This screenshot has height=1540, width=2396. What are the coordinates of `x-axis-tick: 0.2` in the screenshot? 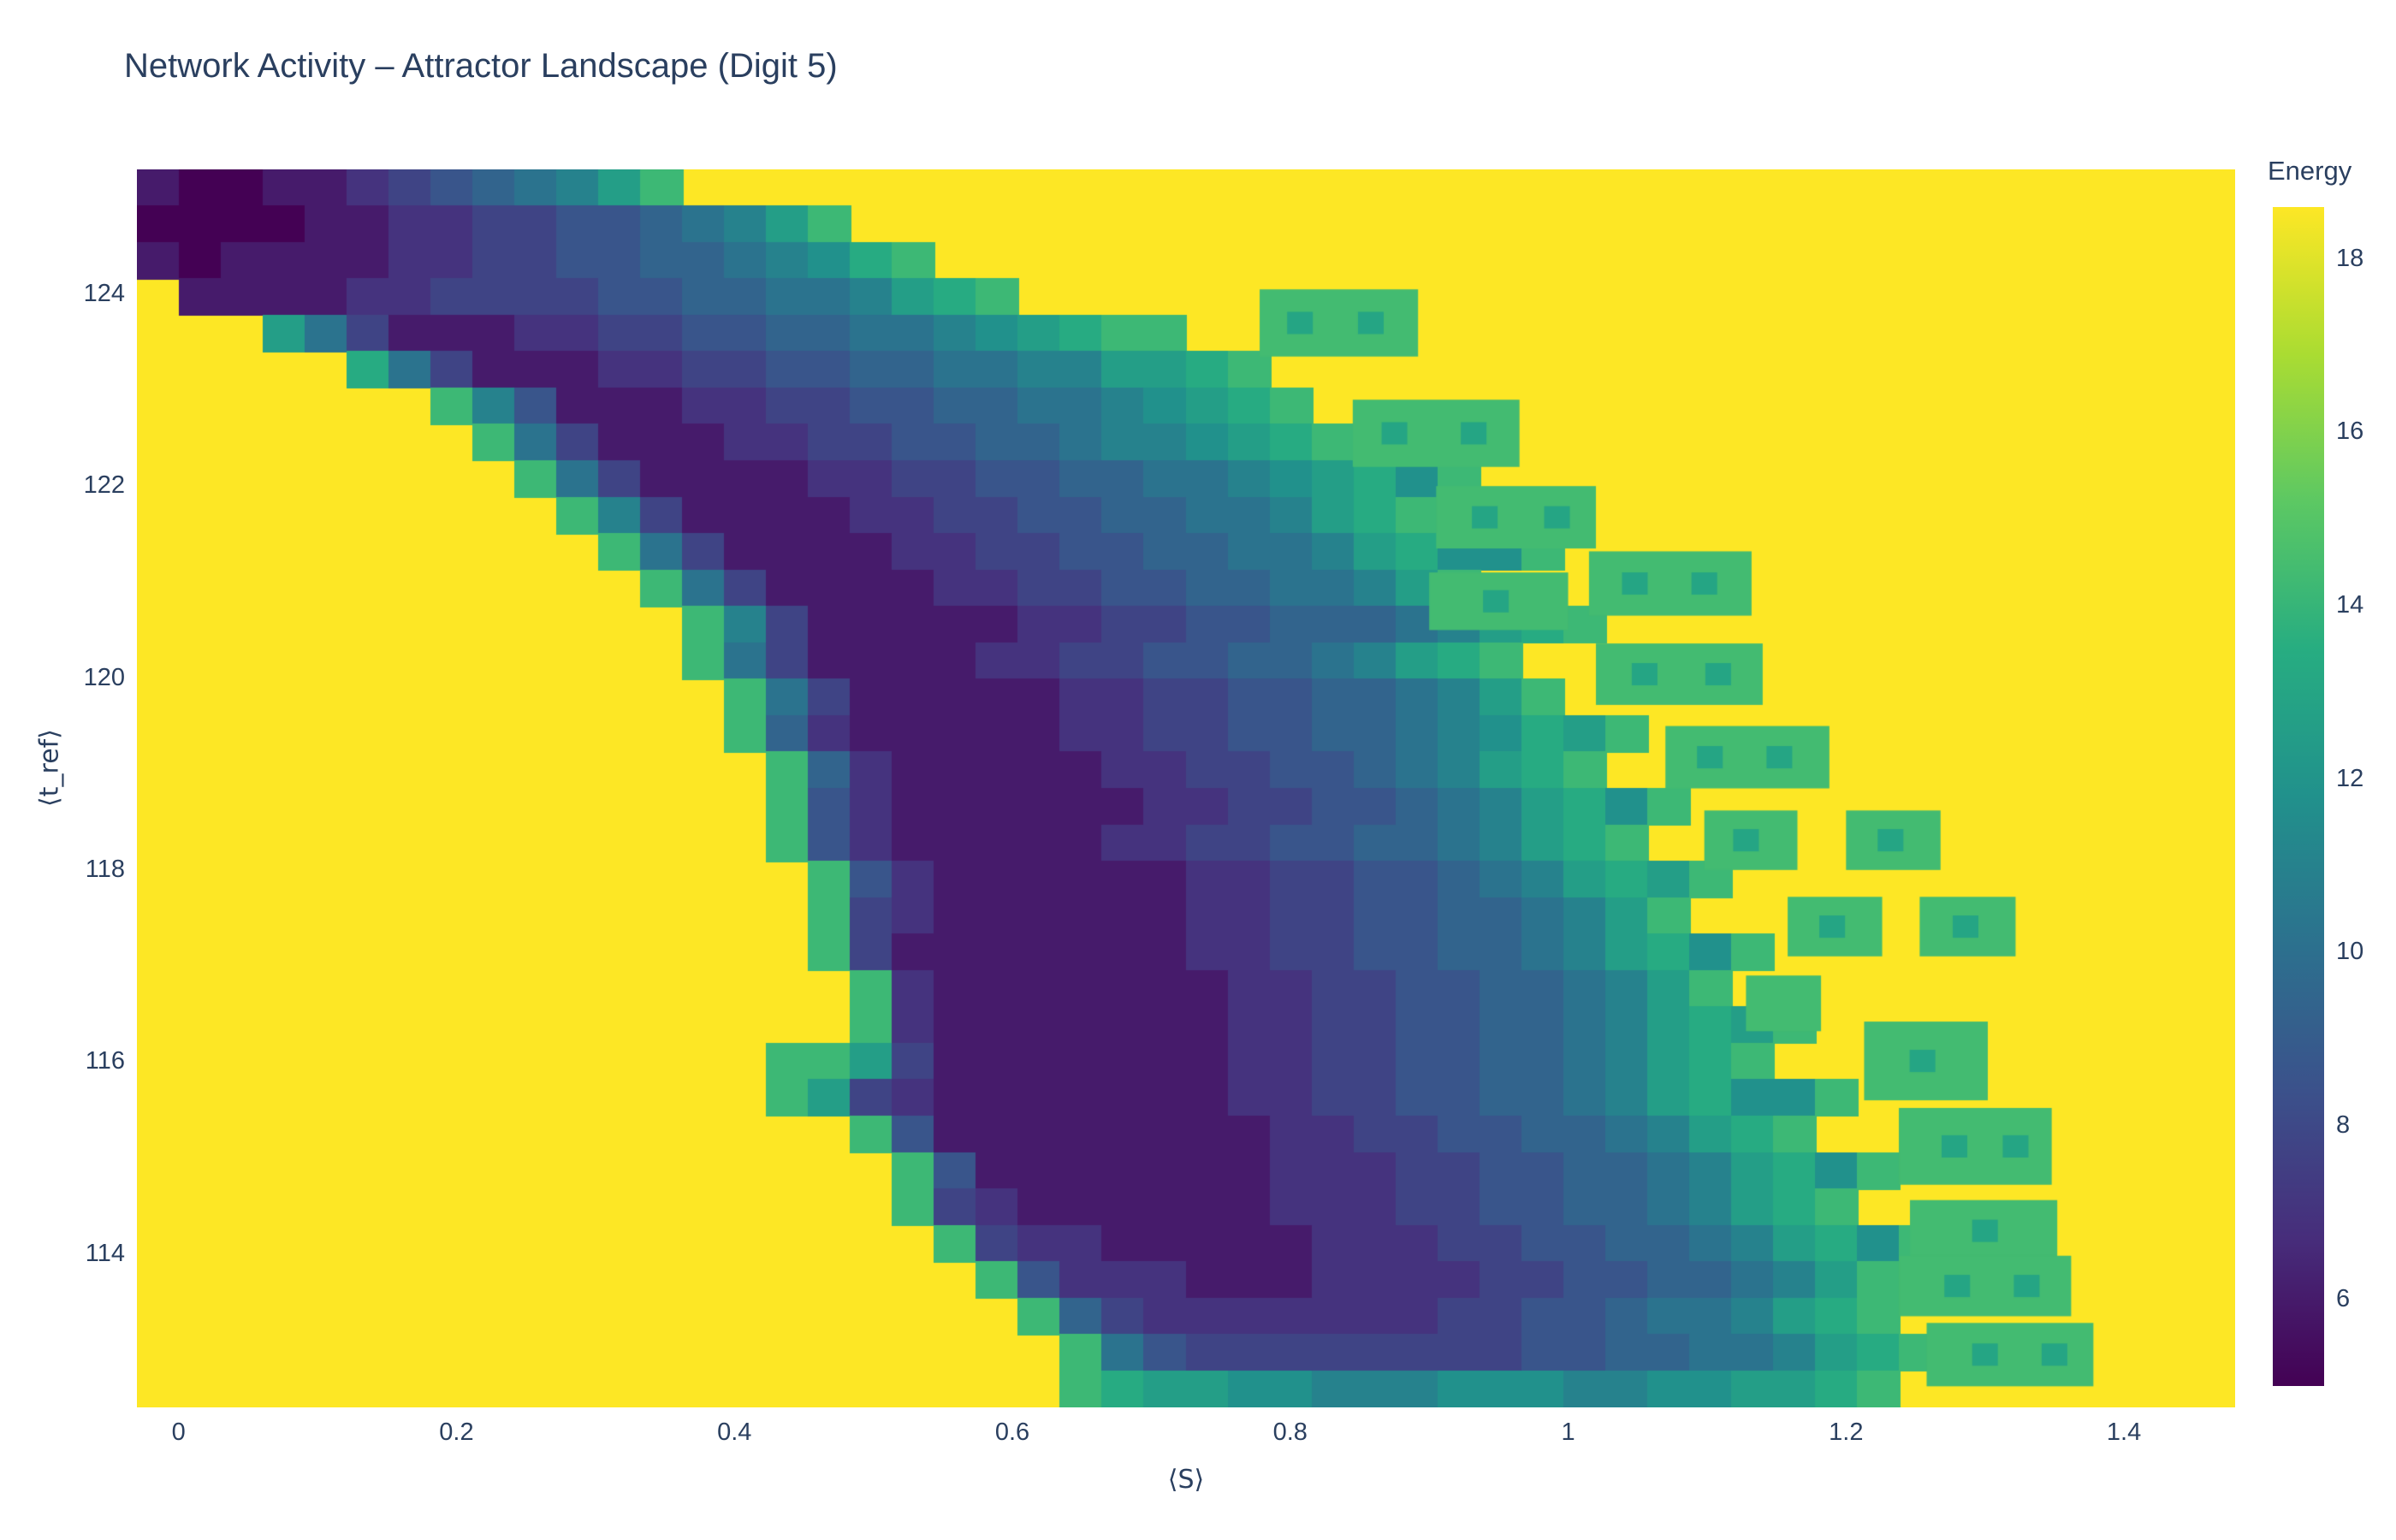 It's located at (456, 1432).